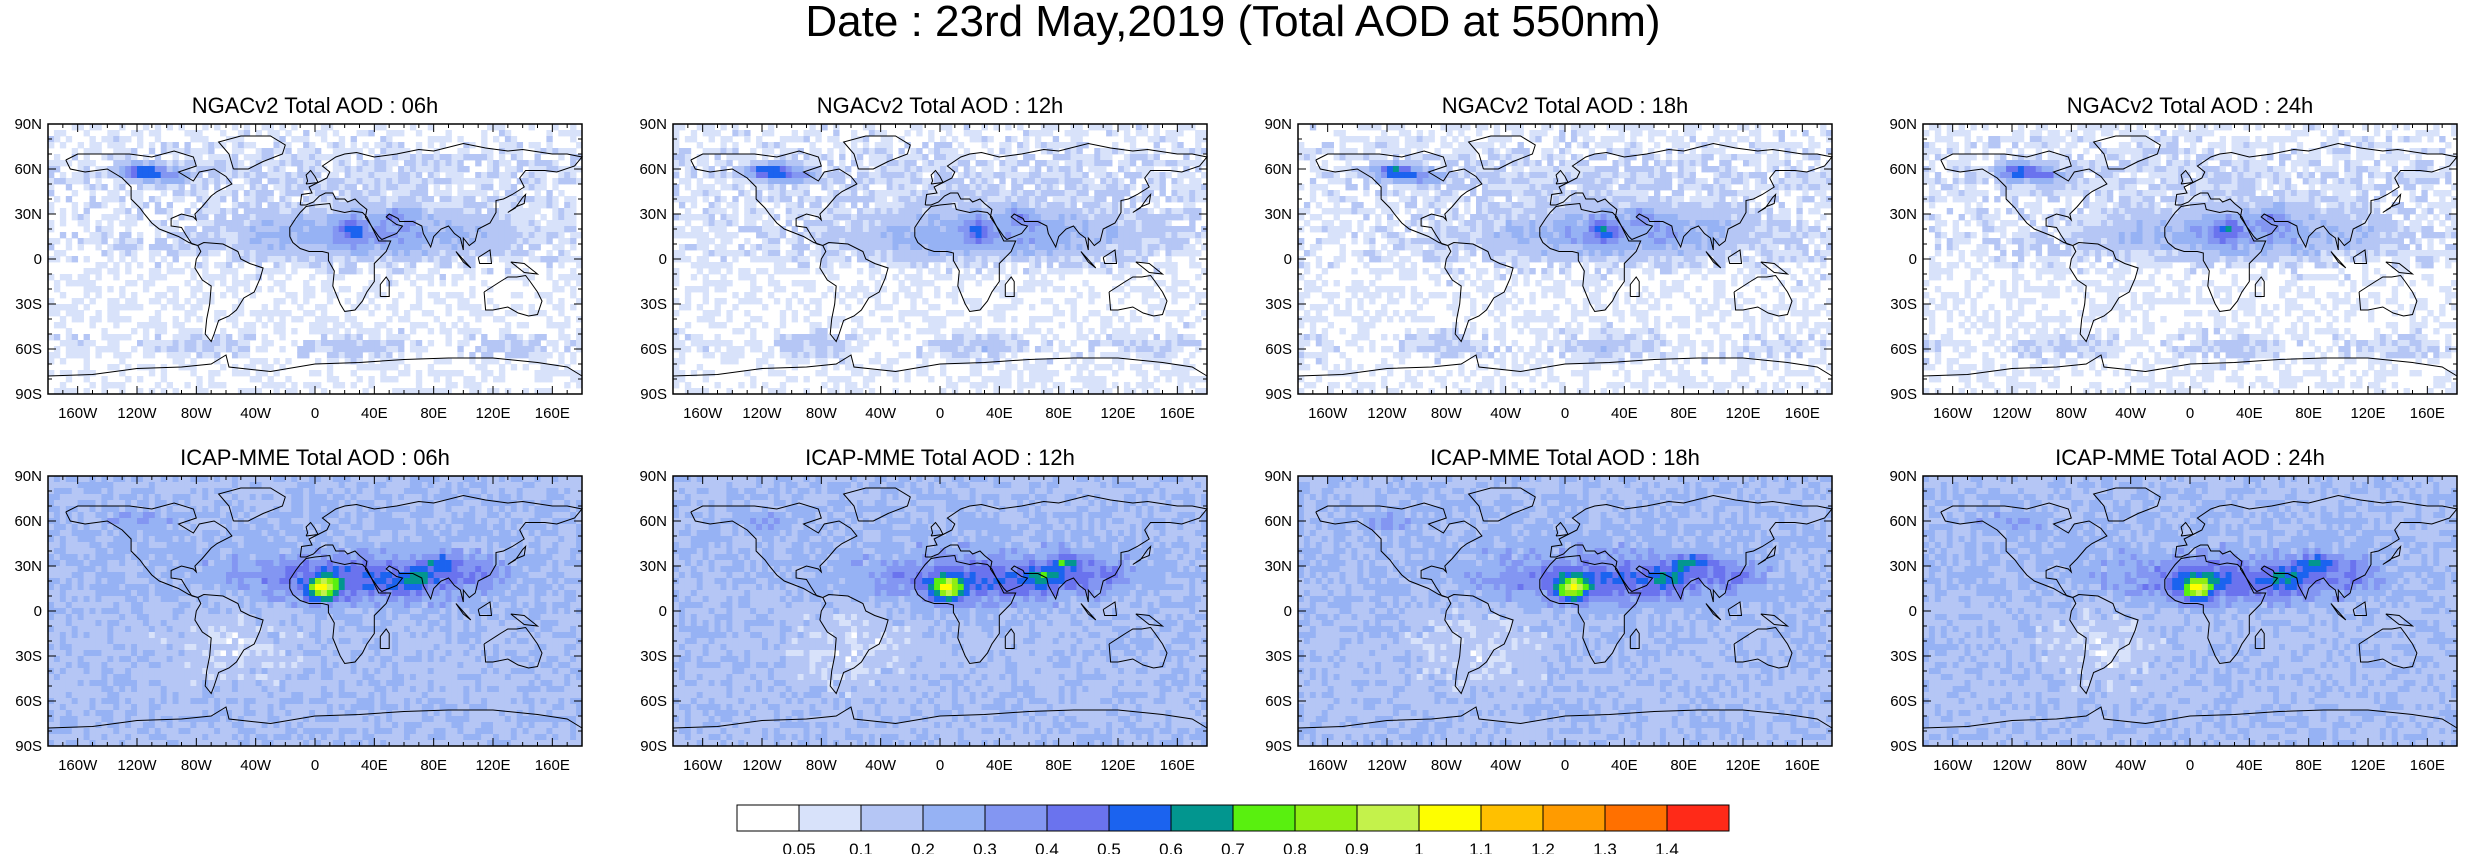  Describe the element at coordinates (1357, 847) in the screenshot. I see `colorbar-label: 0.9` at that location.